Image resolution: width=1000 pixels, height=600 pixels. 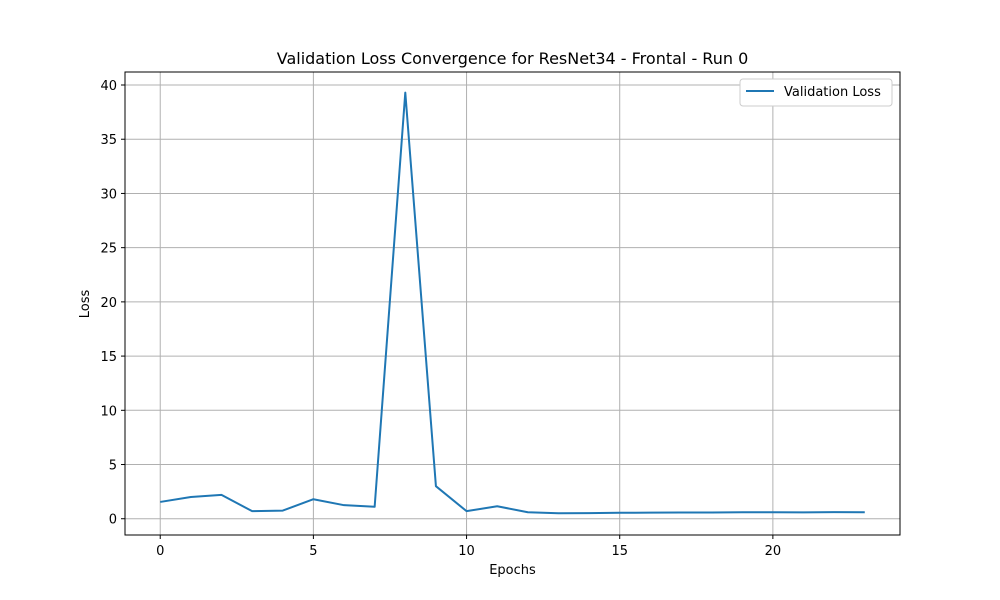 I want to click on y-tick-label: 5, so click(x=113, y=466).